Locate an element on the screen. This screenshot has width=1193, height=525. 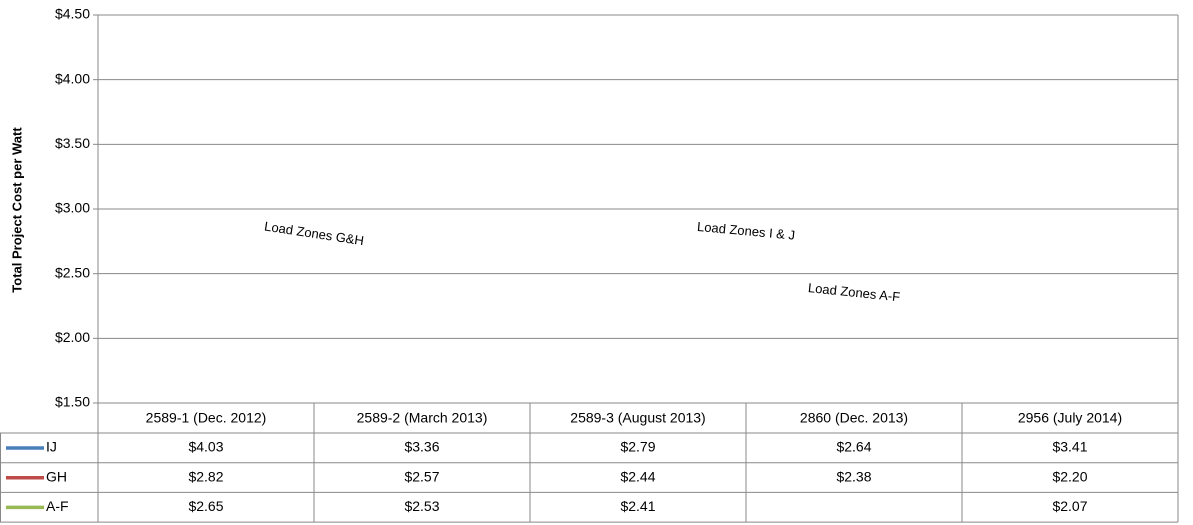
table-value: $2.57 is located at coordinates (421, 476).